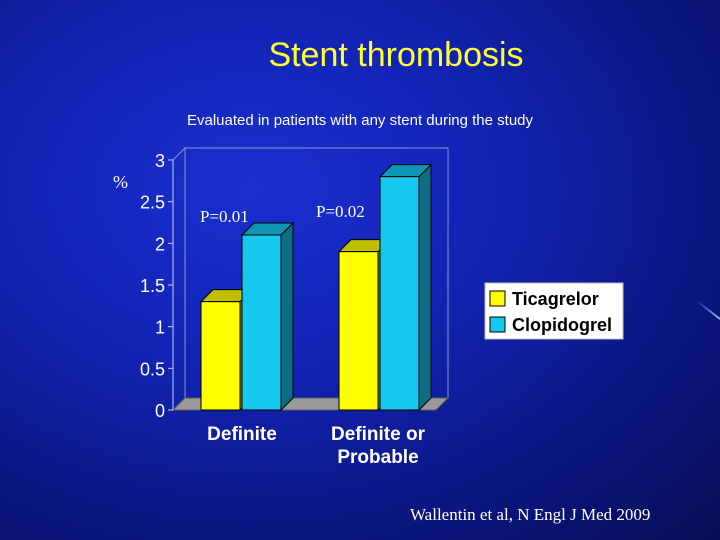 The image size is (720, 540). I want to click on y-tick-label: 1.5, so click(152, 286).